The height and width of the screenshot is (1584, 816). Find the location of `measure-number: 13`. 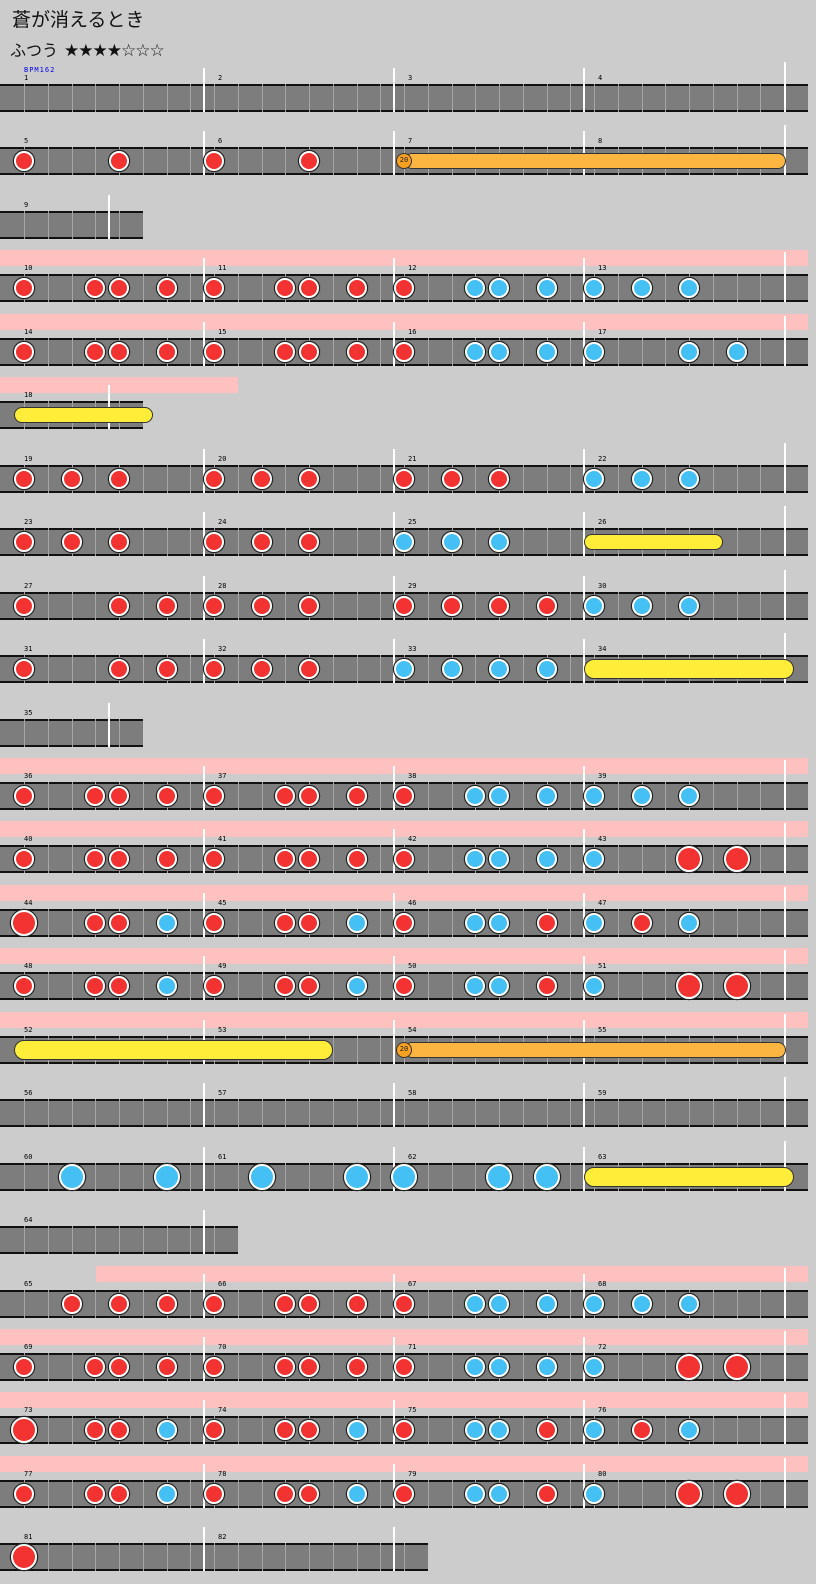

measure-number: 13 is located at coordinates (602, 268).